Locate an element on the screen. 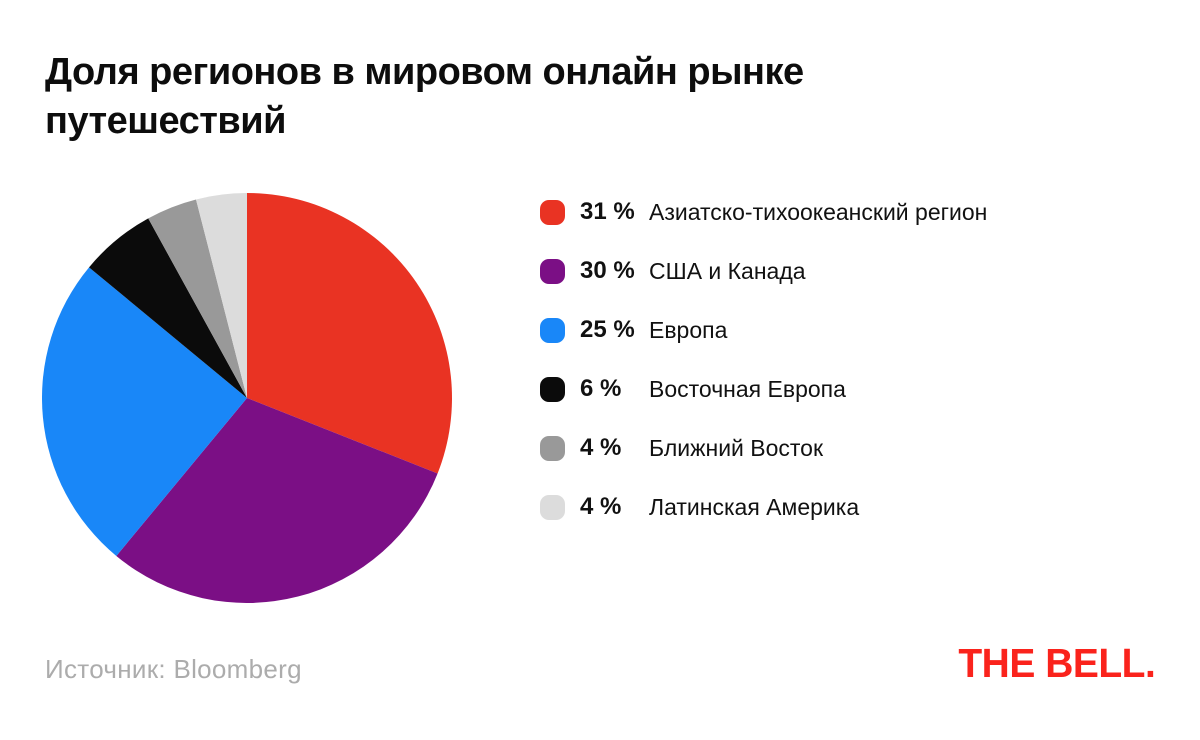 This screenshot has height=740, width=1200. legend-label: Азиатско-тихоокеанский регион is located at coordinates (818, 211).